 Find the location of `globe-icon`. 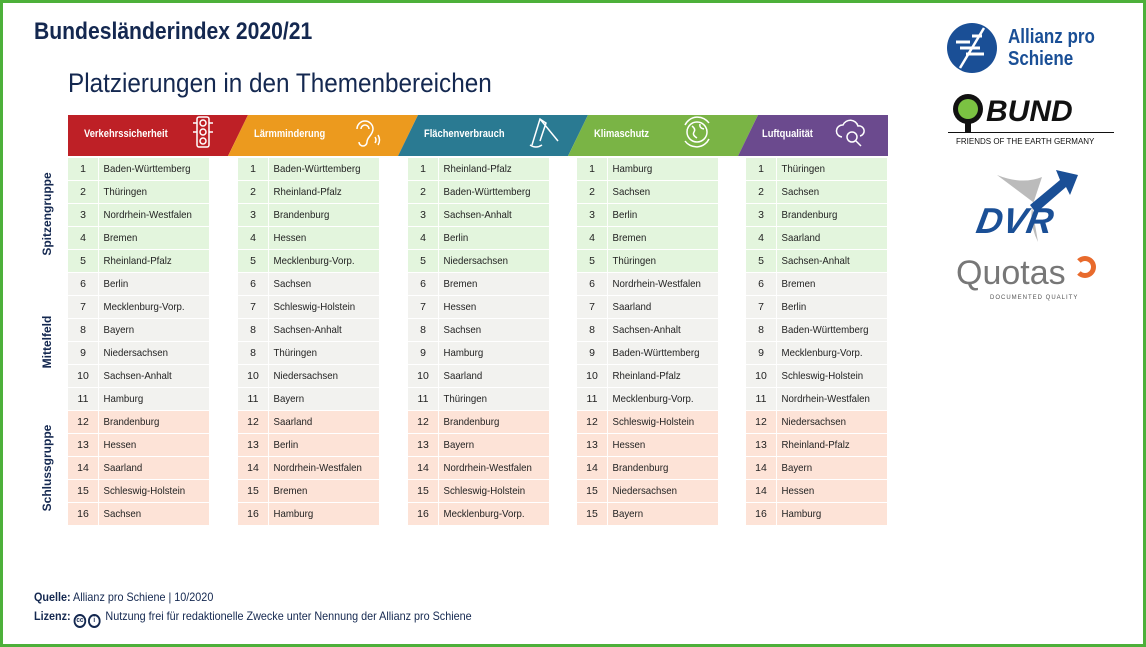

globe-icon is located at coordinates (697, 132).